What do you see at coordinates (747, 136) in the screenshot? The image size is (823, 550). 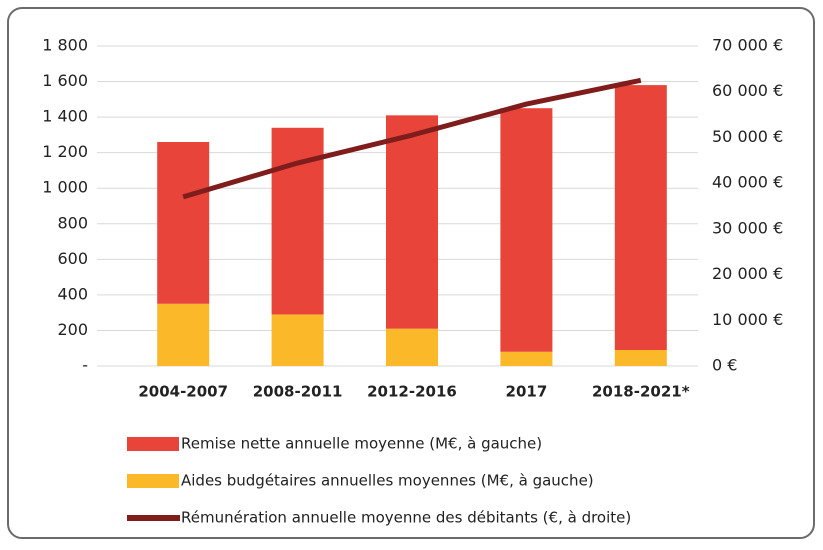 I see `y2-tick-label: 50 000 €` at bounding box center [747, 136].